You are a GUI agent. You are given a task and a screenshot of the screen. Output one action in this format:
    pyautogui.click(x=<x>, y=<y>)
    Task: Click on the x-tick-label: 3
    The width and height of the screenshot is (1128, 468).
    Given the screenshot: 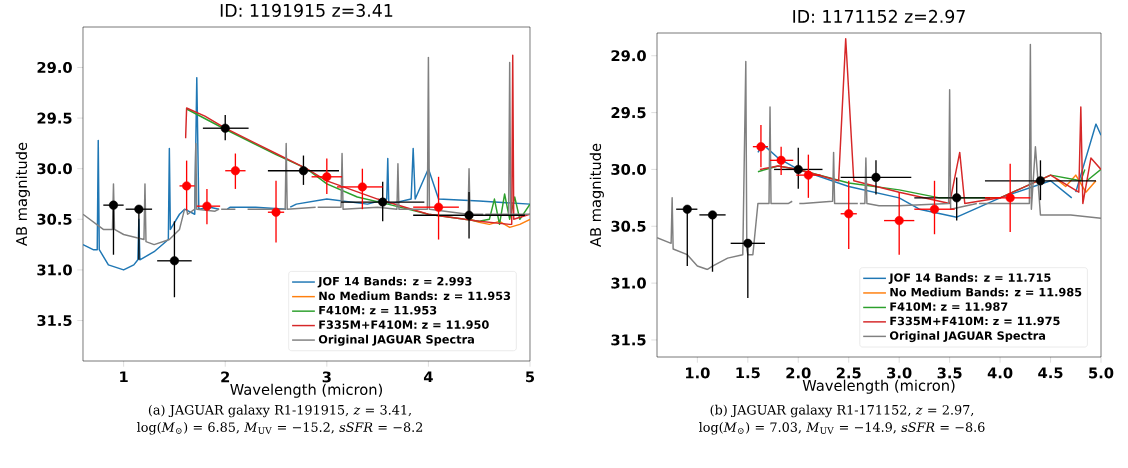 What is the action you would take?
    pyautogui.click(x=326, y=377)
    